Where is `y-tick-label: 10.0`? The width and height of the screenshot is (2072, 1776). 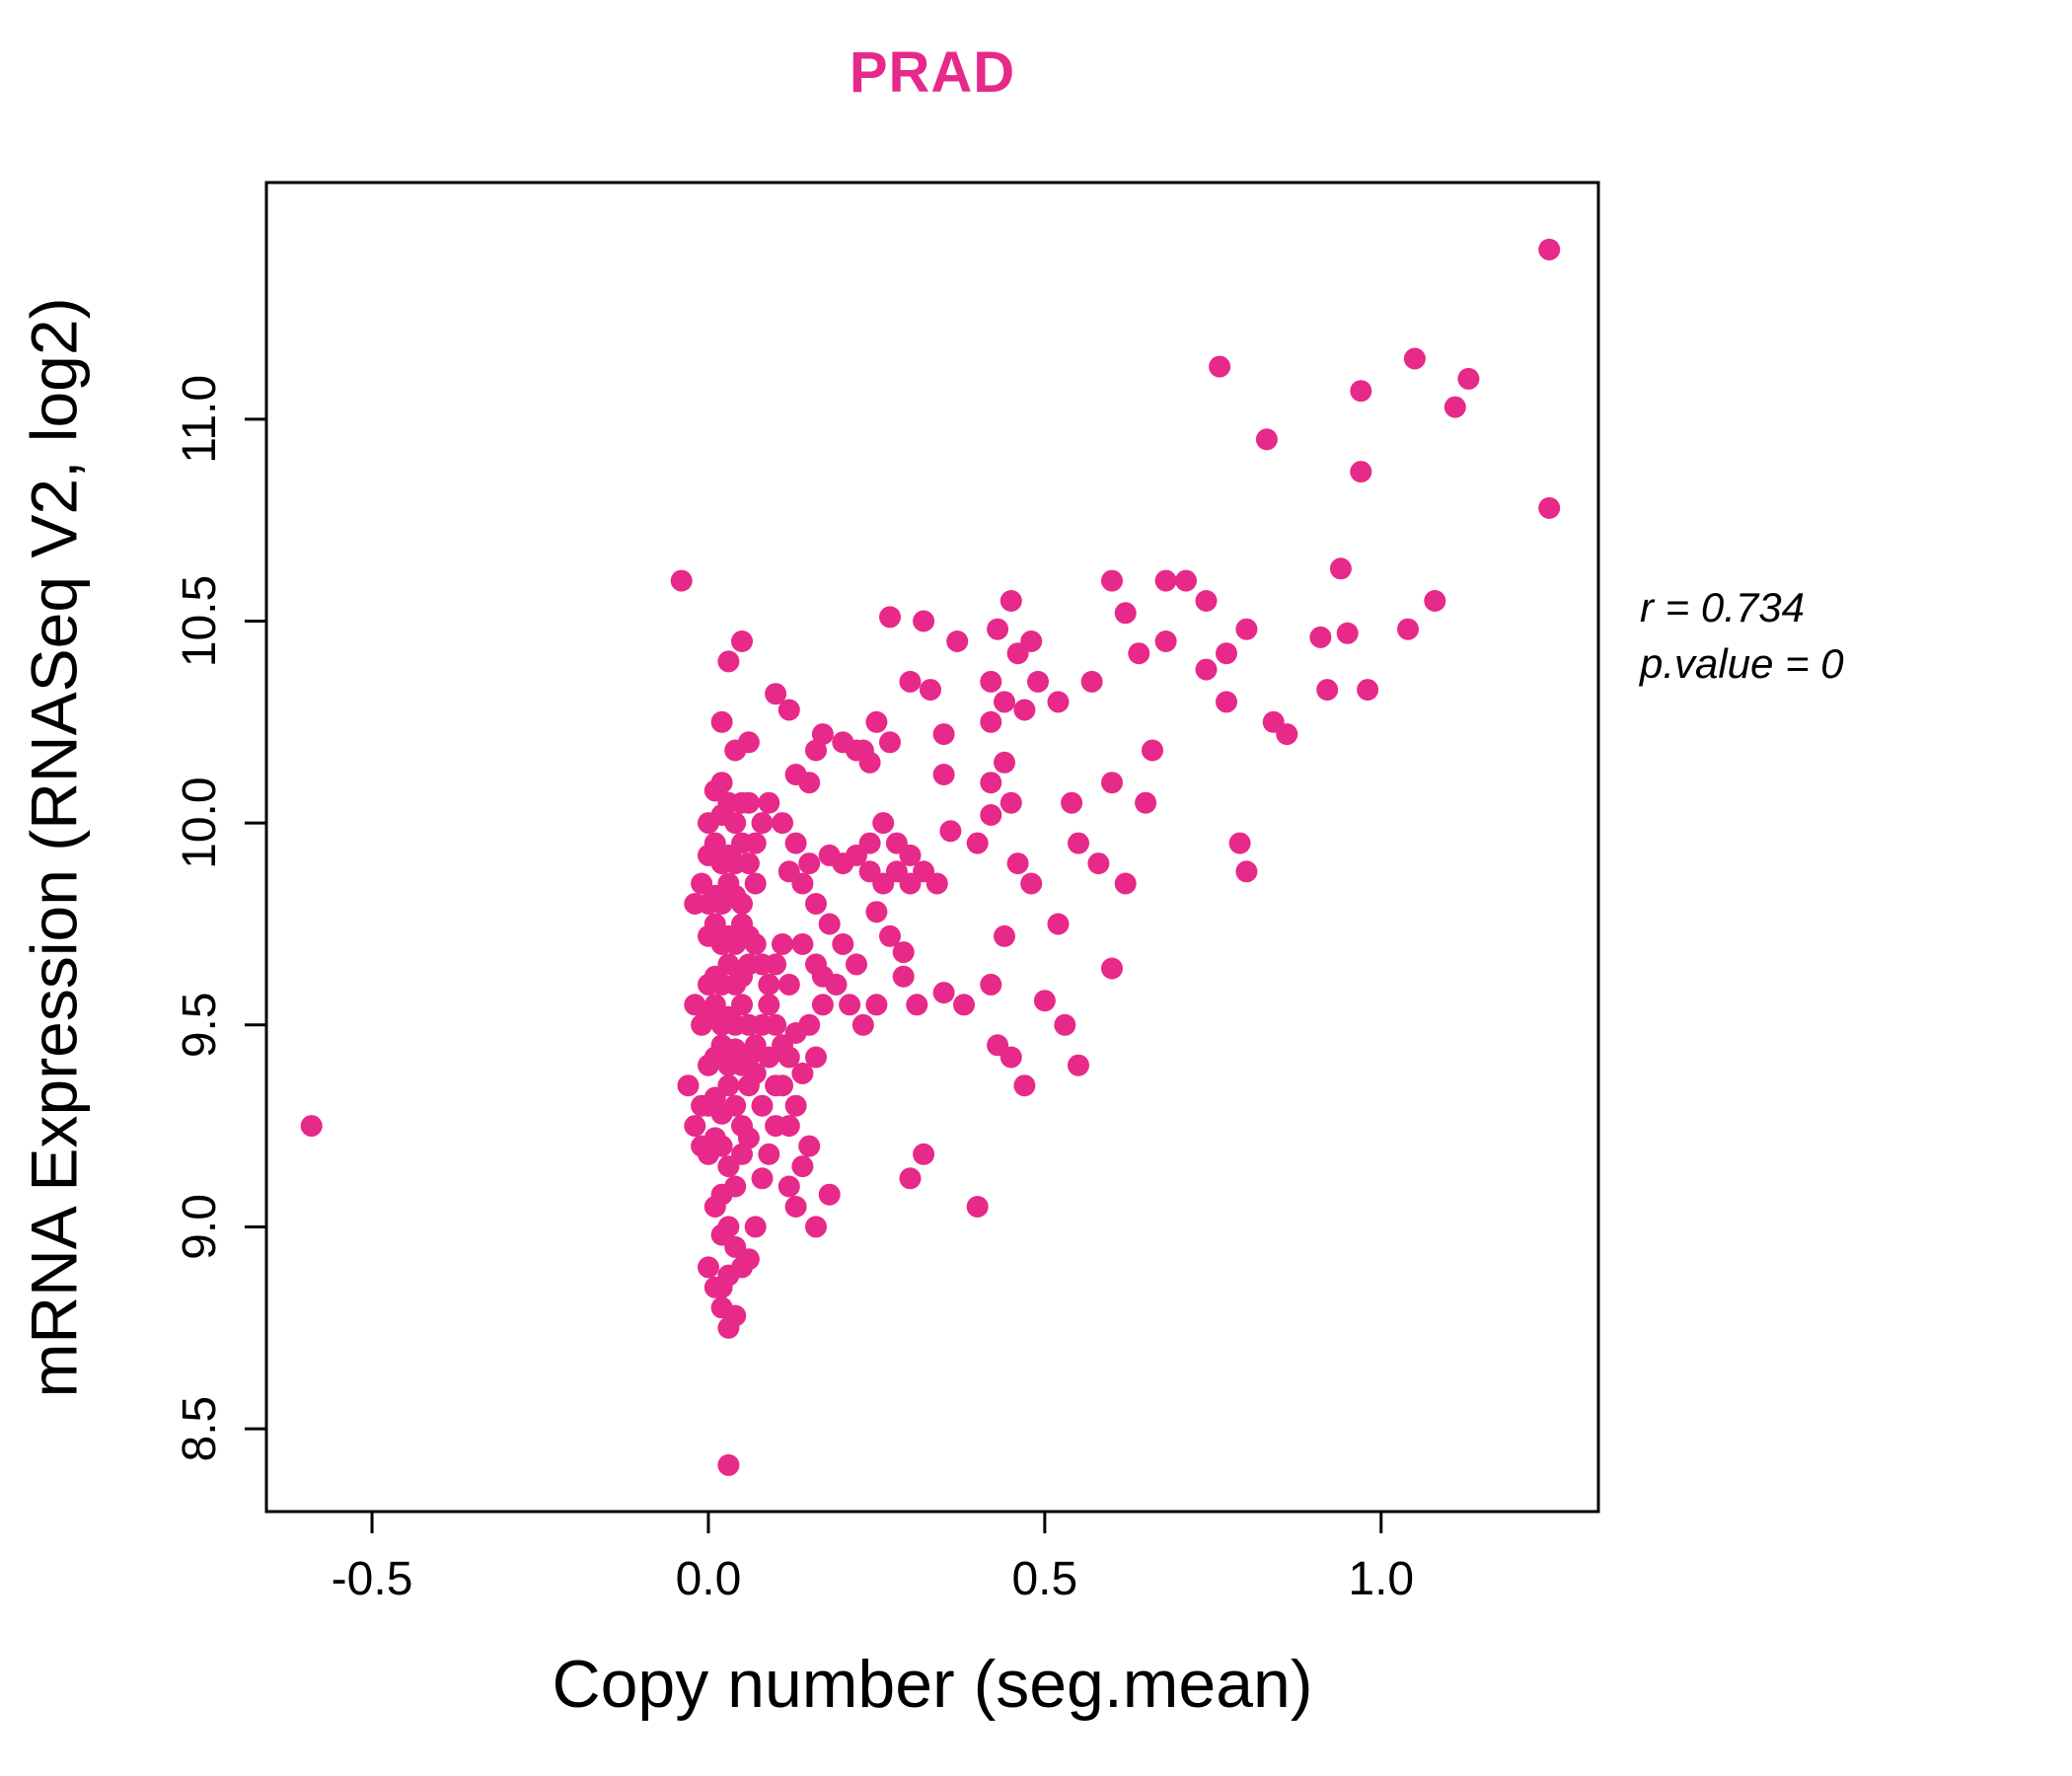 y-tick-label: 10.0 is located at coordinates (200, 822).